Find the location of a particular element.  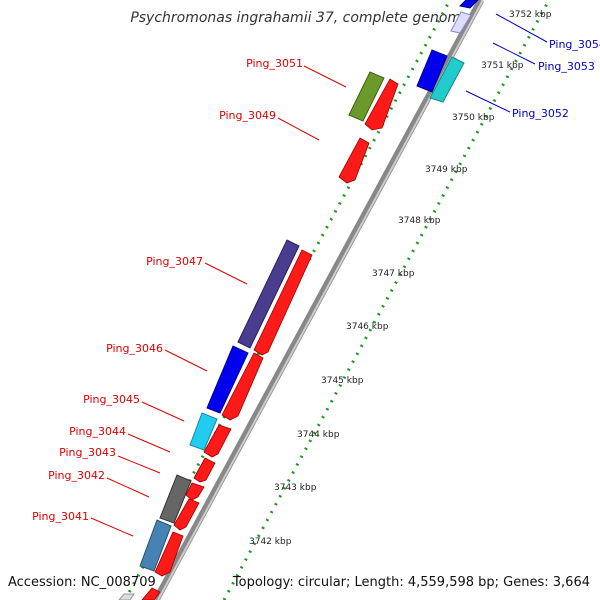

gene-label: Ping_3051 is located at coordinates (274, 63).